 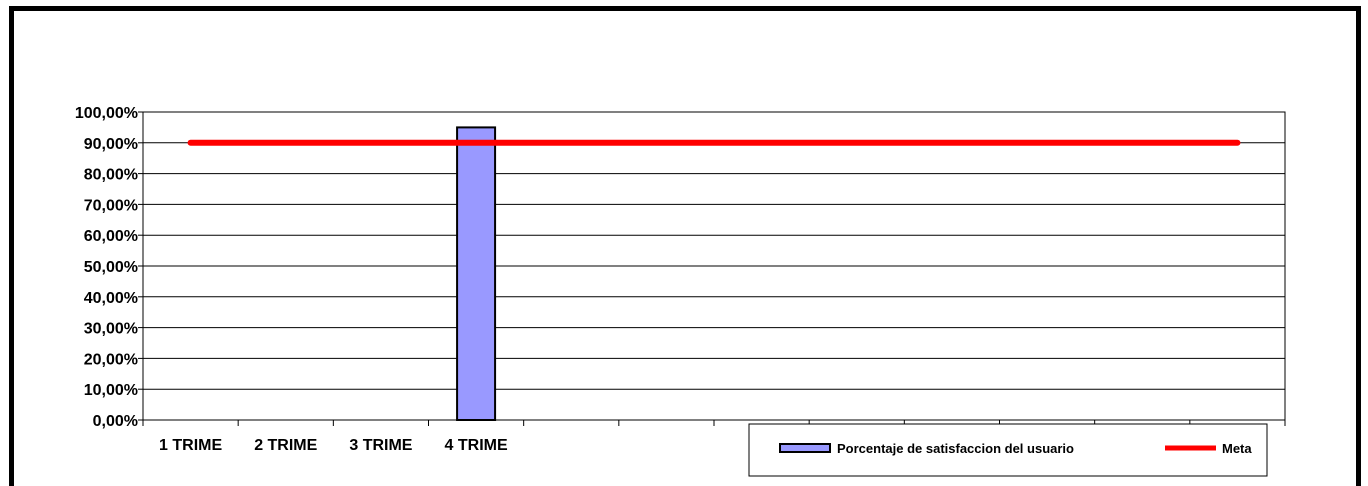 What do you see at coordinates (111, 298) in the screenshot?
I see `y-tick-label: 40,00%` at bounding box center [111, 298].